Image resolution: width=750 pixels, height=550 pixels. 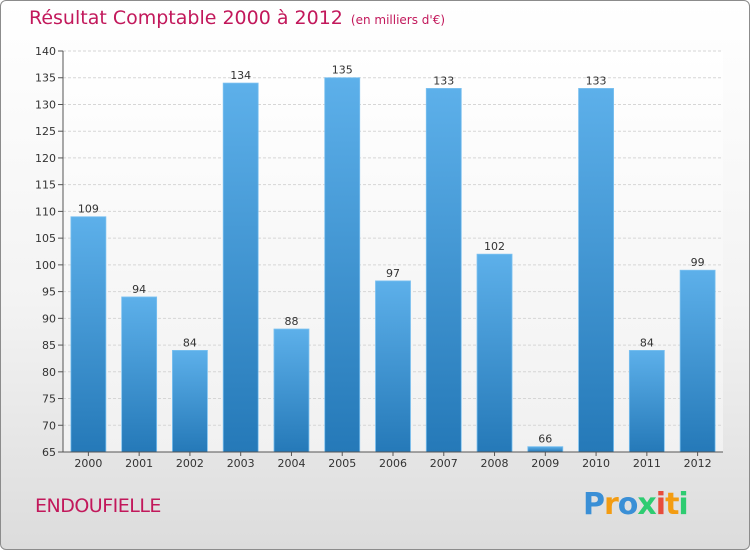 What do you see at coordinates (88, 334) in the screenshot?
I see `bar-2000` at bounding box center [88, 334].